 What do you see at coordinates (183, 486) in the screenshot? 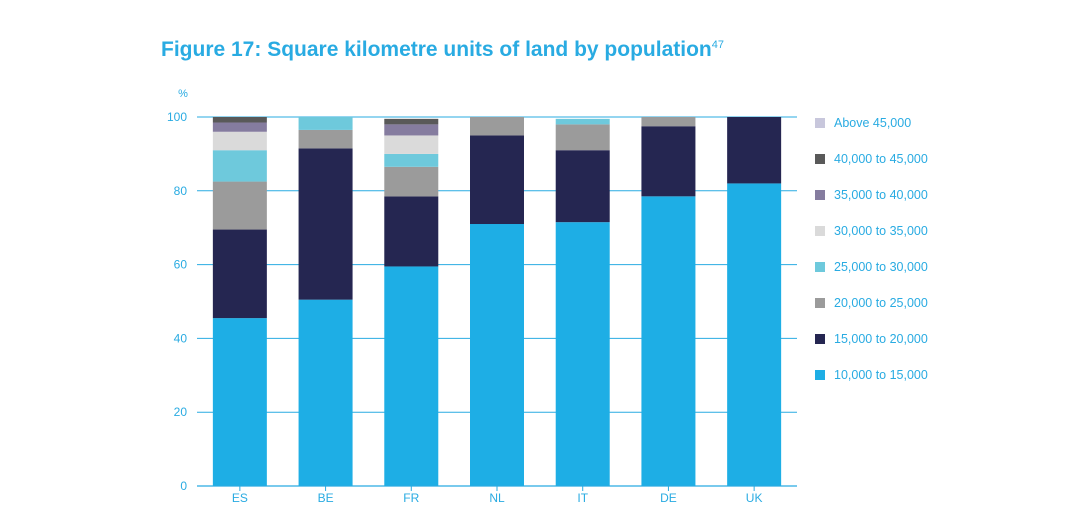
I see `y-tick-label-0: 0` at bounding box center [183, 486].